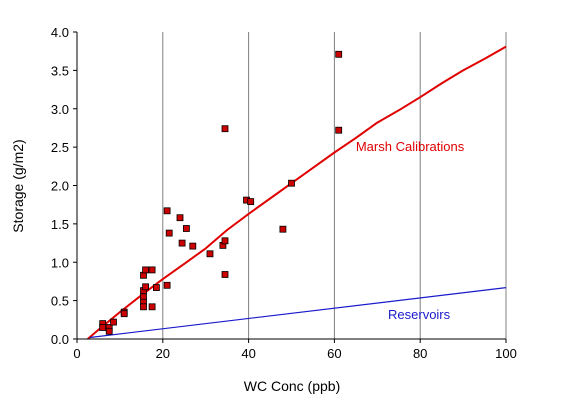 The image size is (576, 417). I want to click on x-tick-label-3: 60, so click(334, 353).